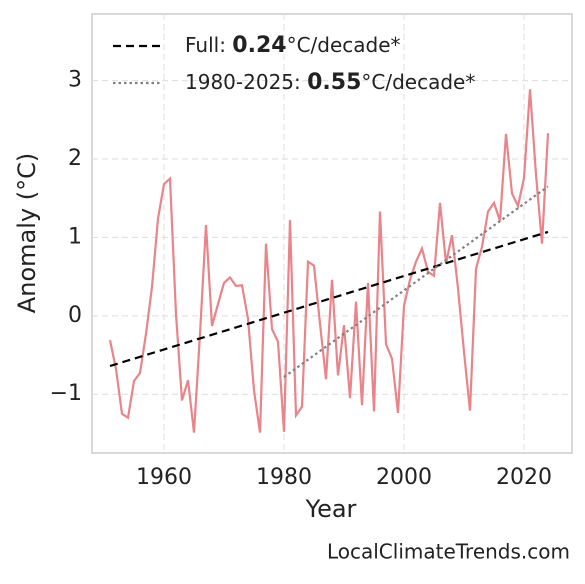  I want to click on legend-entry: 1980-2025: 0.55°C/decade*, so click(294, 83).